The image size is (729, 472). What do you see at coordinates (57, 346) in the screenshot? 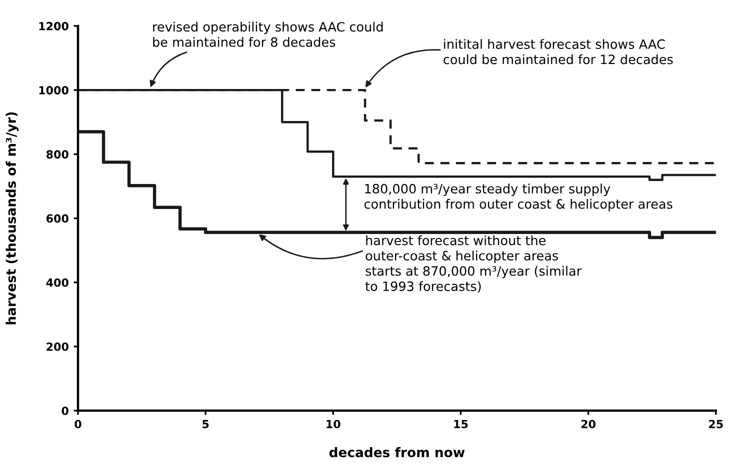
I see `y-tick-label: 200` at bounding box center [57, 346].